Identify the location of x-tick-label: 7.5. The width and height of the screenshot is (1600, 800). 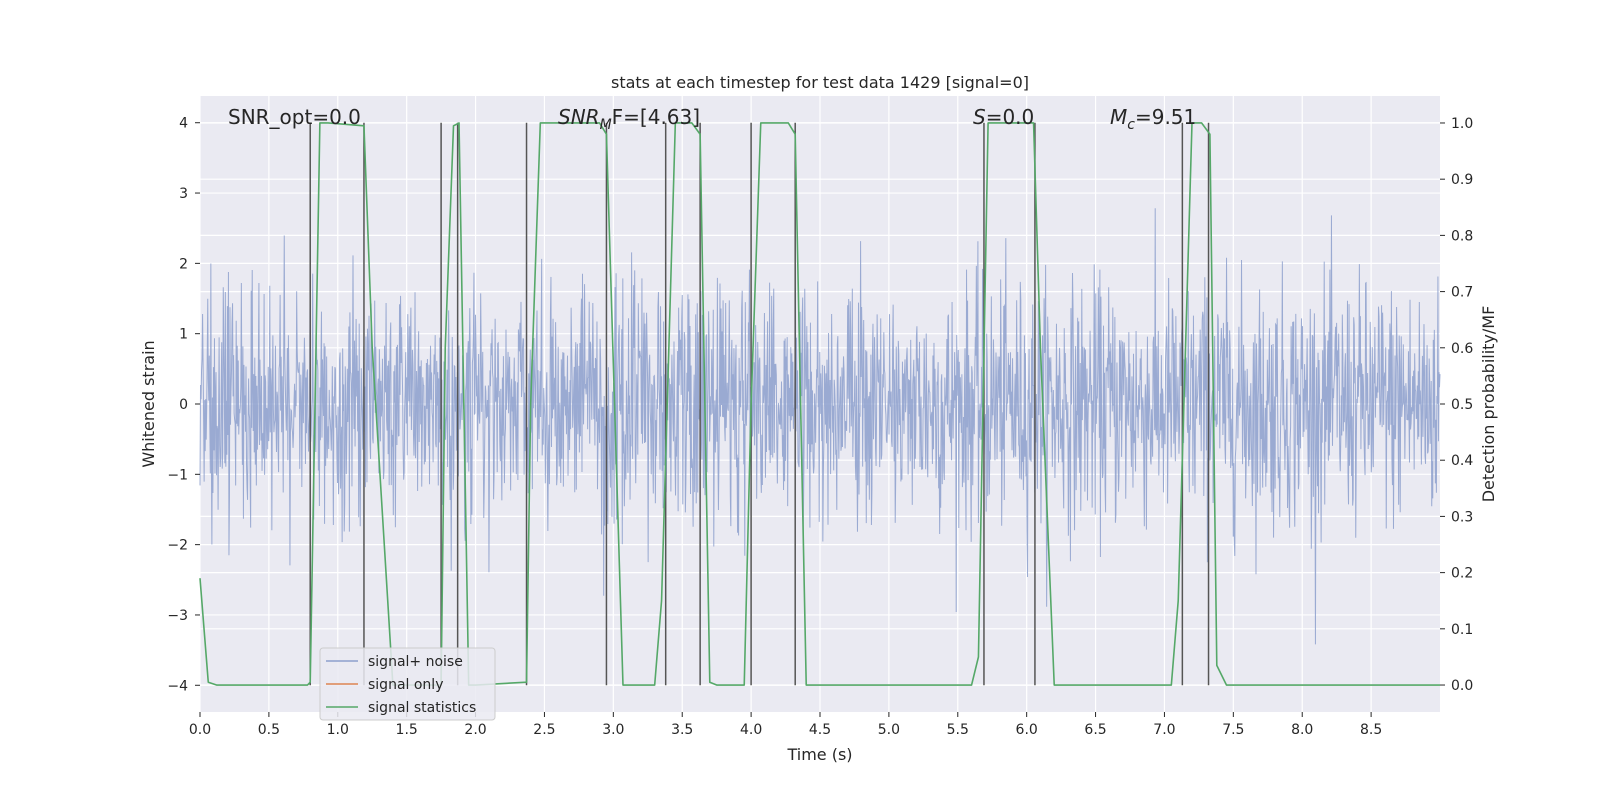
(1233, 730).